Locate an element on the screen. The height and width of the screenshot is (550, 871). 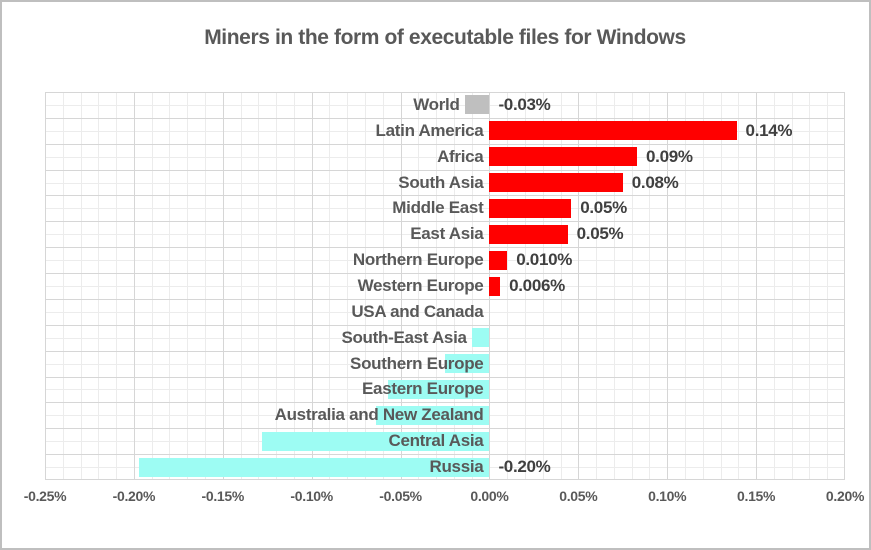
bar-central-asia is located at coordinates (375, 441).